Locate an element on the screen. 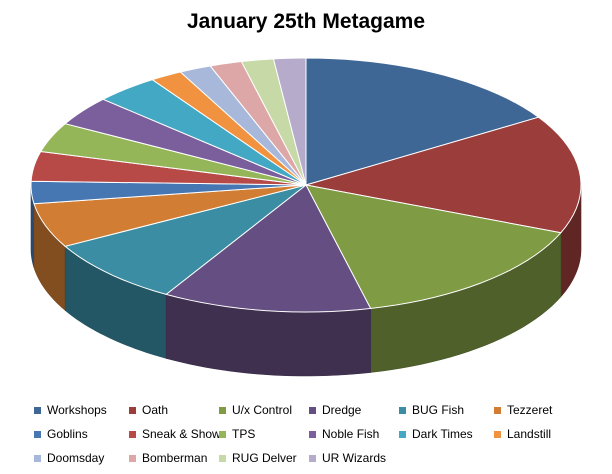 Image resolution: width=612 pixels, height=474 pixels. legend-label: Bomberman is located at coordinates (175, 458).